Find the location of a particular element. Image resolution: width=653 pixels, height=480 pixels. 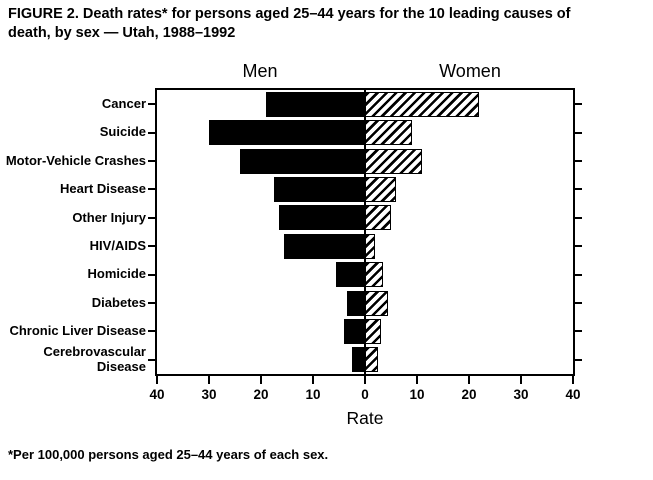

bar-women-diabetes is located at coordinates (377, 303).